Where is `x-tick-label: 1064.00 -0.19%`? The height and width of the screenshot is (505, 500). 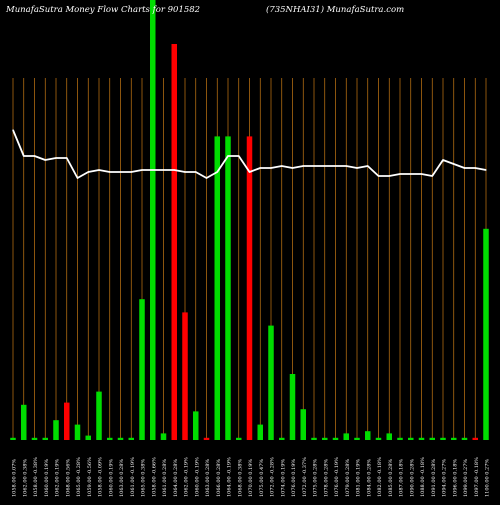
x-tick-label: 1064.00 -0.19% is located at coordinates (230, 477).